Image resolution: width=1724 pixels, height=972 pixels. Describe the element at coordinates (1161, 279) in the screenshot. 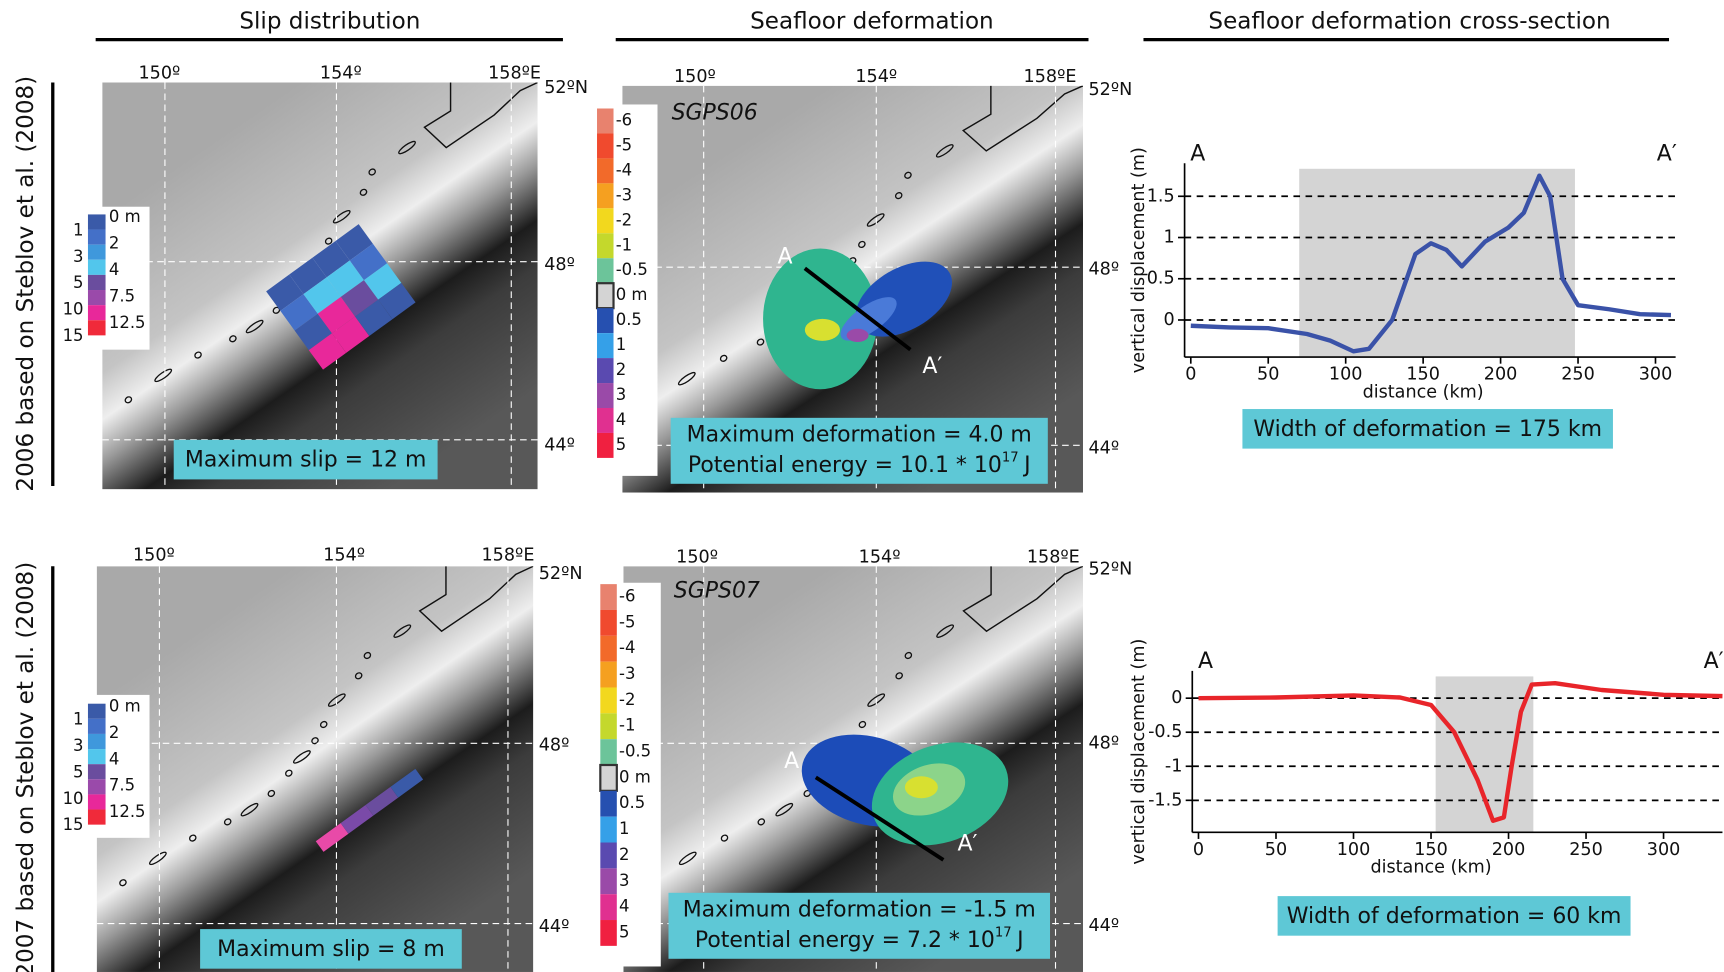

I see `y-tick-label: 0.5` at that location.